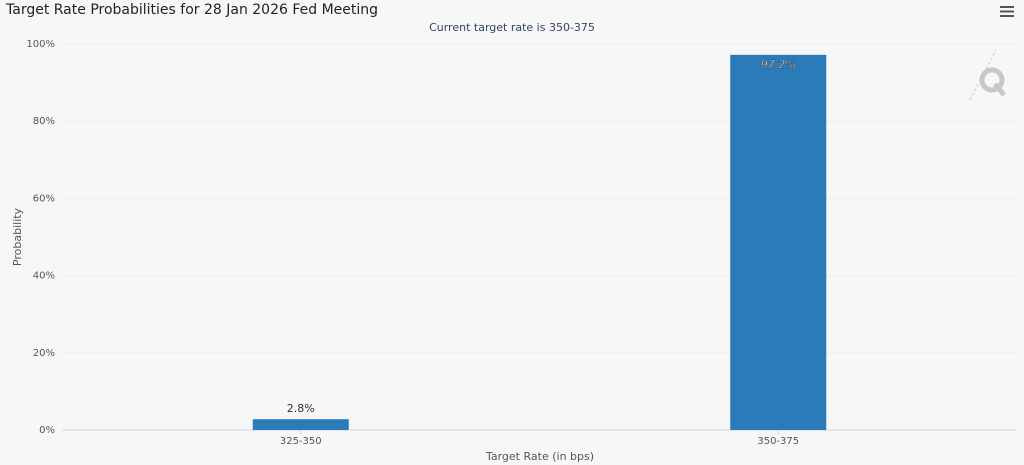  What do you see at coordinates (47, 430) in the screenshot?
I see `y-tick-label: 0%` at bounding box center [47, 430].